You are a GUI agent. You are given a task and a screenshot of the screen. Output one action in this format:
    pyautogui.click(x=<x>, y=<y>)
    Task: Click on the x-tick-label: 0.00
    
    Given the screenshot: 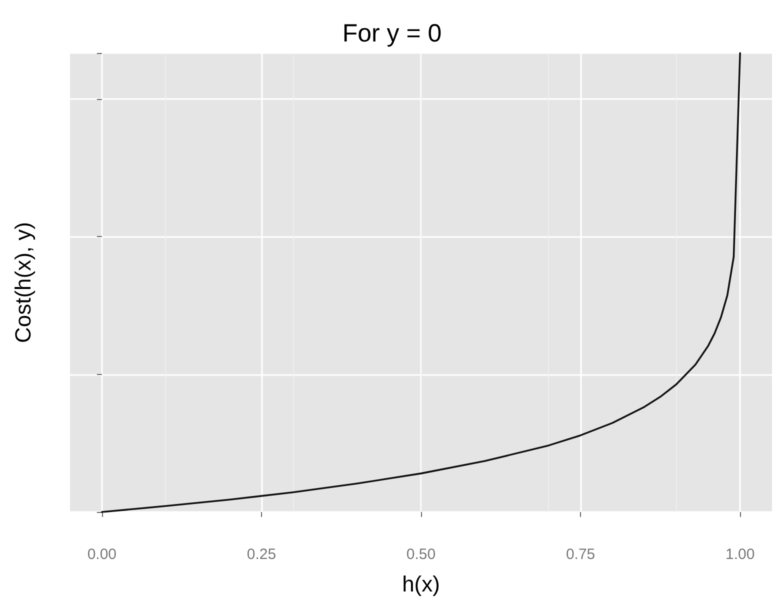 What is the action you would take?
    pyautogui.click(x=102, y=554)
    